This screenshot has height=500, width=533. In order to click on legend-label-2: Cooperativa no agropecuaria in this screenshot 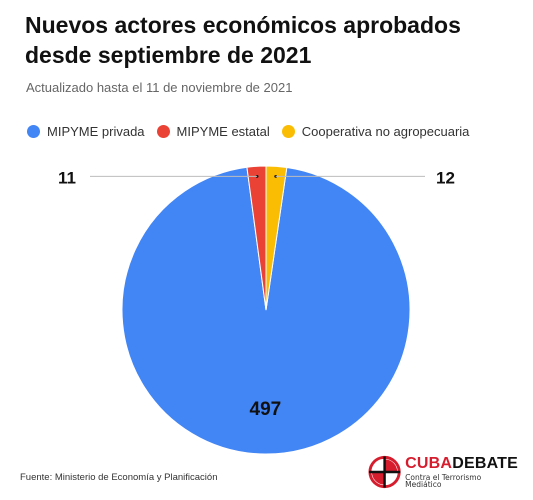, I will do `click(385, 131)`.